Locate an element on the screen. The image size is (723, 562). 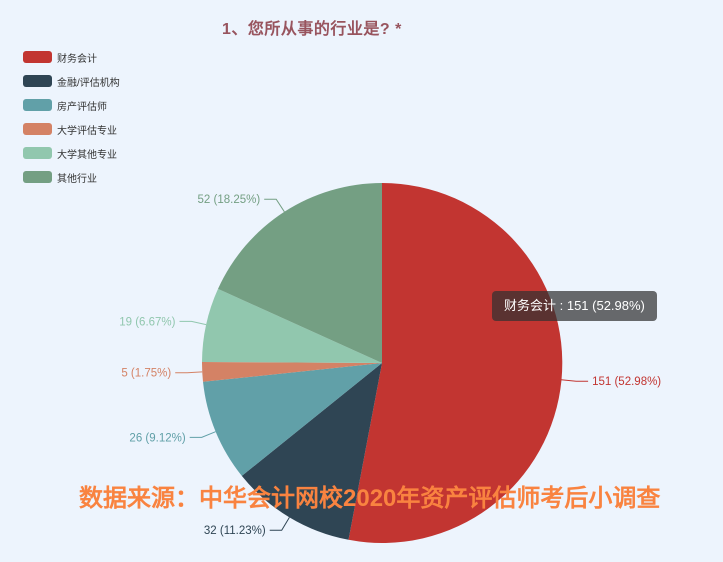
legend-item-6: 其他行业 is located at coordinates (71, 178).